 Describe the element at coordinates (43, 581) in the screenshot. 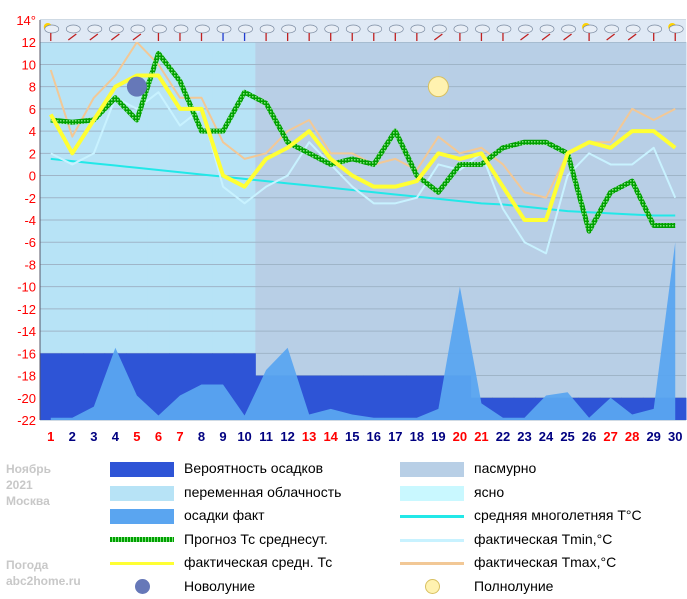

I see `site-url: abc2home.ru` at that location.